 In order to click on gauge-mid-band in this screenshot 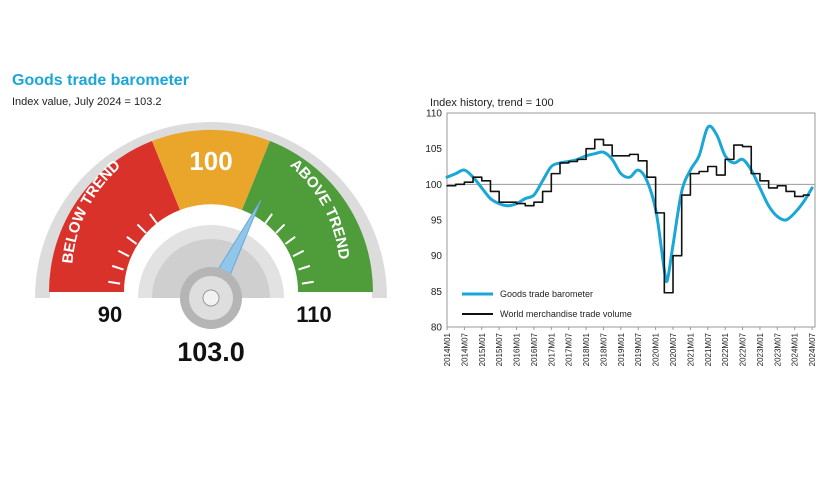, I will do `click(211, 169)`.